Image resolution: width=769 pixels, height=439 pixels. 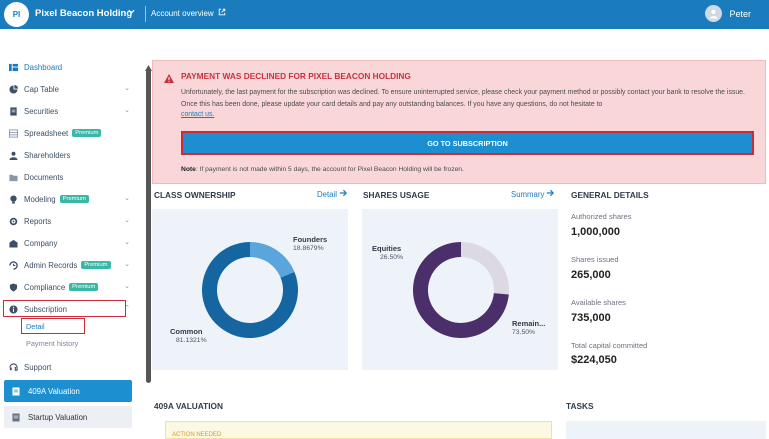 I want to click on sidebar-item-label: Cap Table, so click(x=41, y=89).